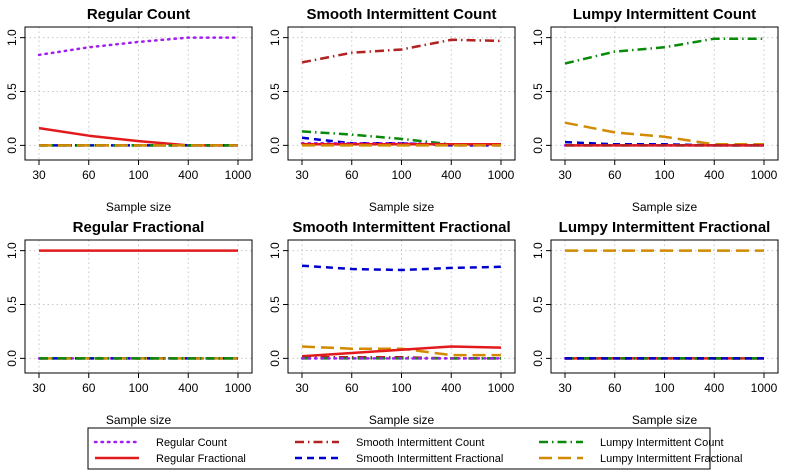 Image resolution: width=793 pixels, height=476 pixels. I want to click on series-line-lf, so click(664, 133).